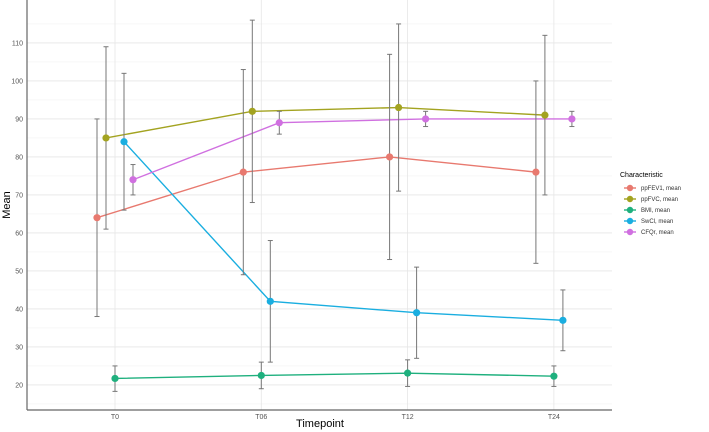  Describe the element at coordinates (657, 222) in the screenshot. I see `legend-label: SwCl, mean` at that location.